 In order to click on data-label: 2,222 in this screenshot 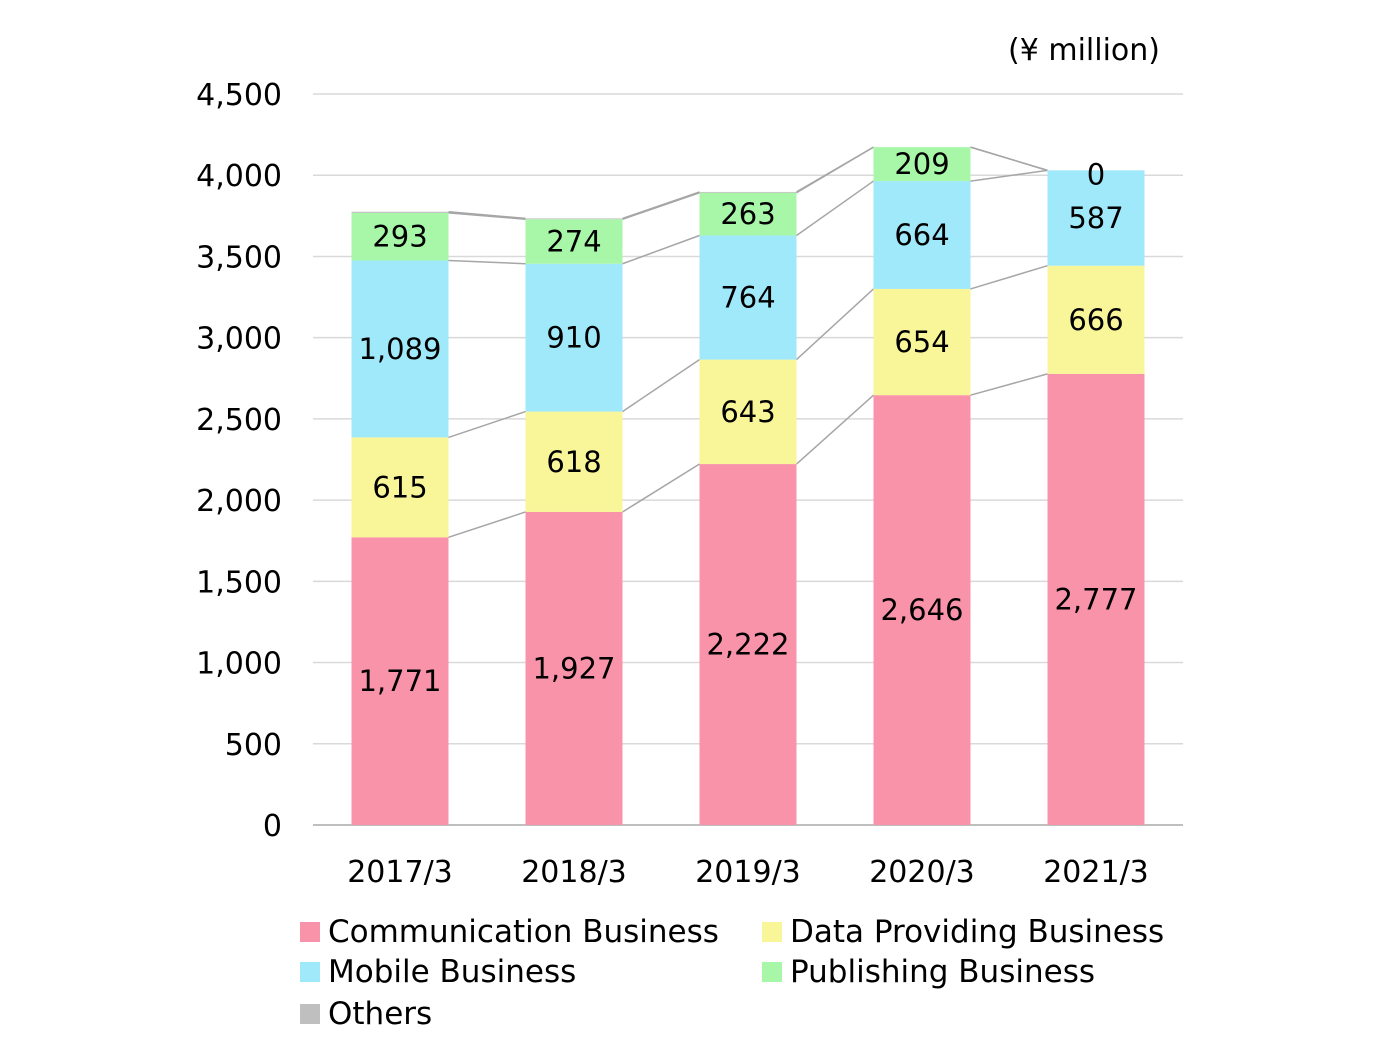, I will do `click(747, 645)`.